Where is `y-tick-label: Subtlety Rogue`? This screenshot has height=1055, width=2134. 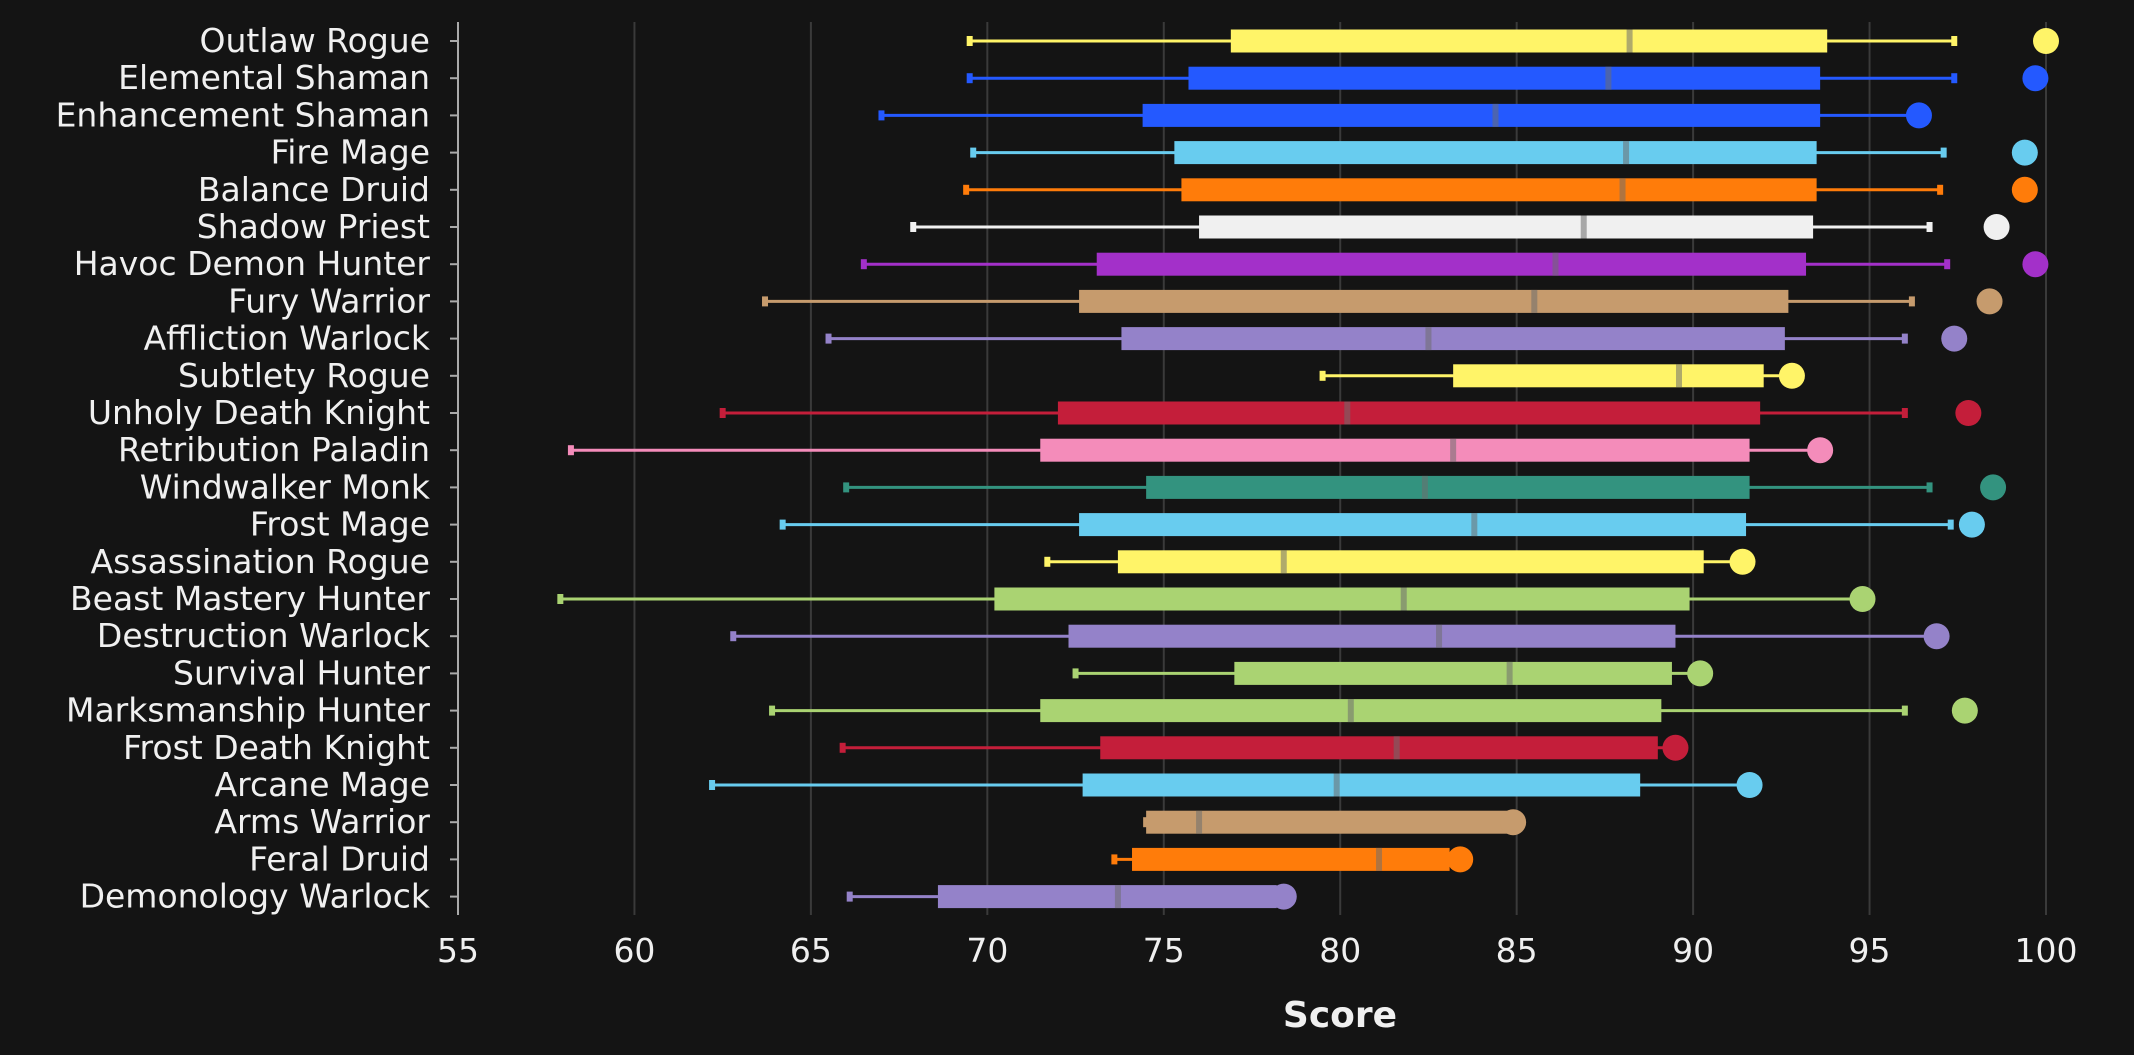 y-tick-label: Subtlety Rogue is located at coordinates (304, 375).